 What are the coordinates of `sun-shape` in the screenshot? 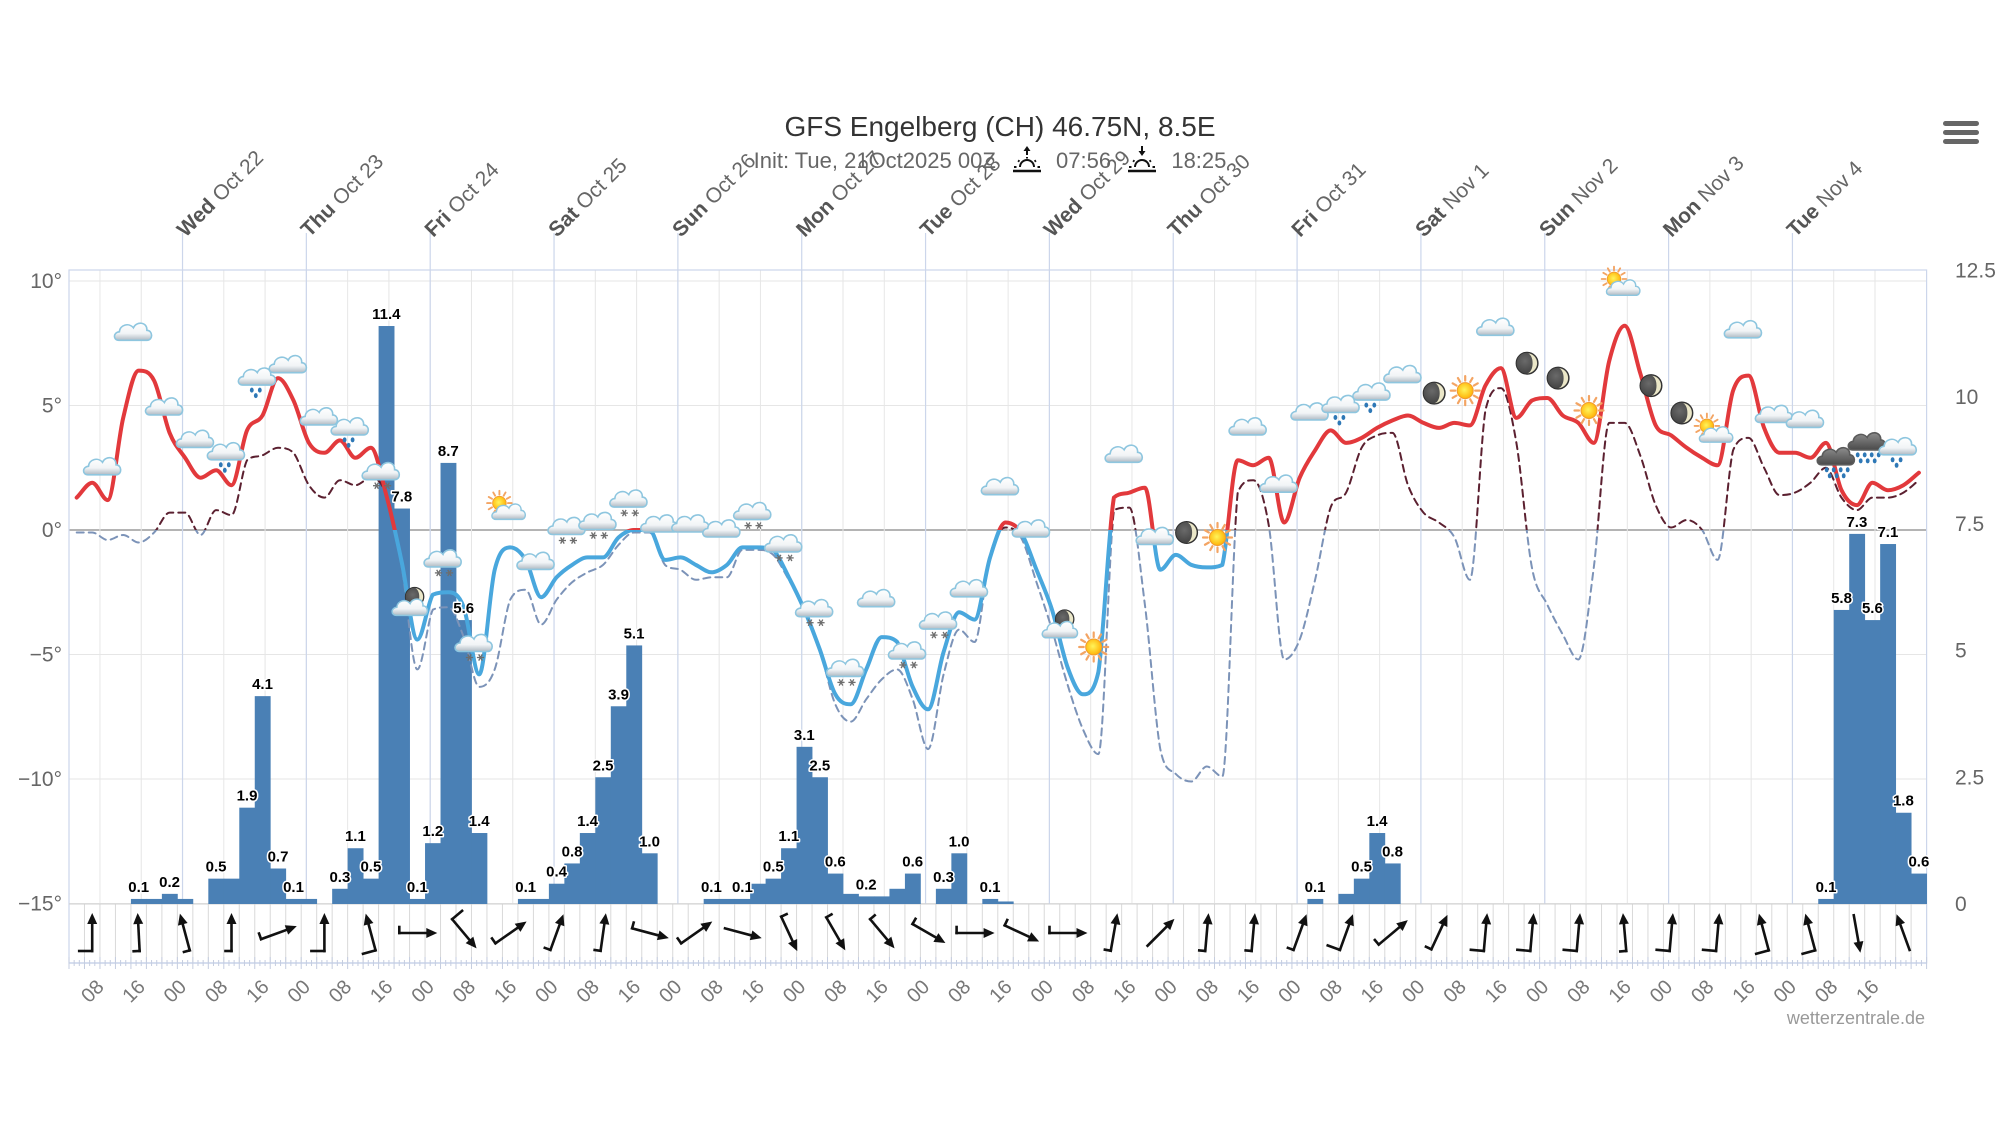 It's located at (1589, 410).